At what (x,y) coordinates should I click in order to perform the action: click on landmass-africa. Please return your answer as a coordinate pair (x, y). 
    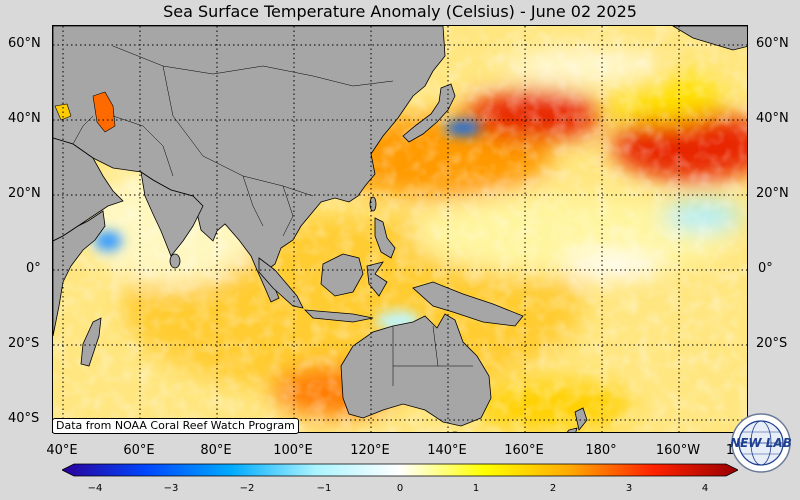
    Looking at the image, I should click on (79, 273).